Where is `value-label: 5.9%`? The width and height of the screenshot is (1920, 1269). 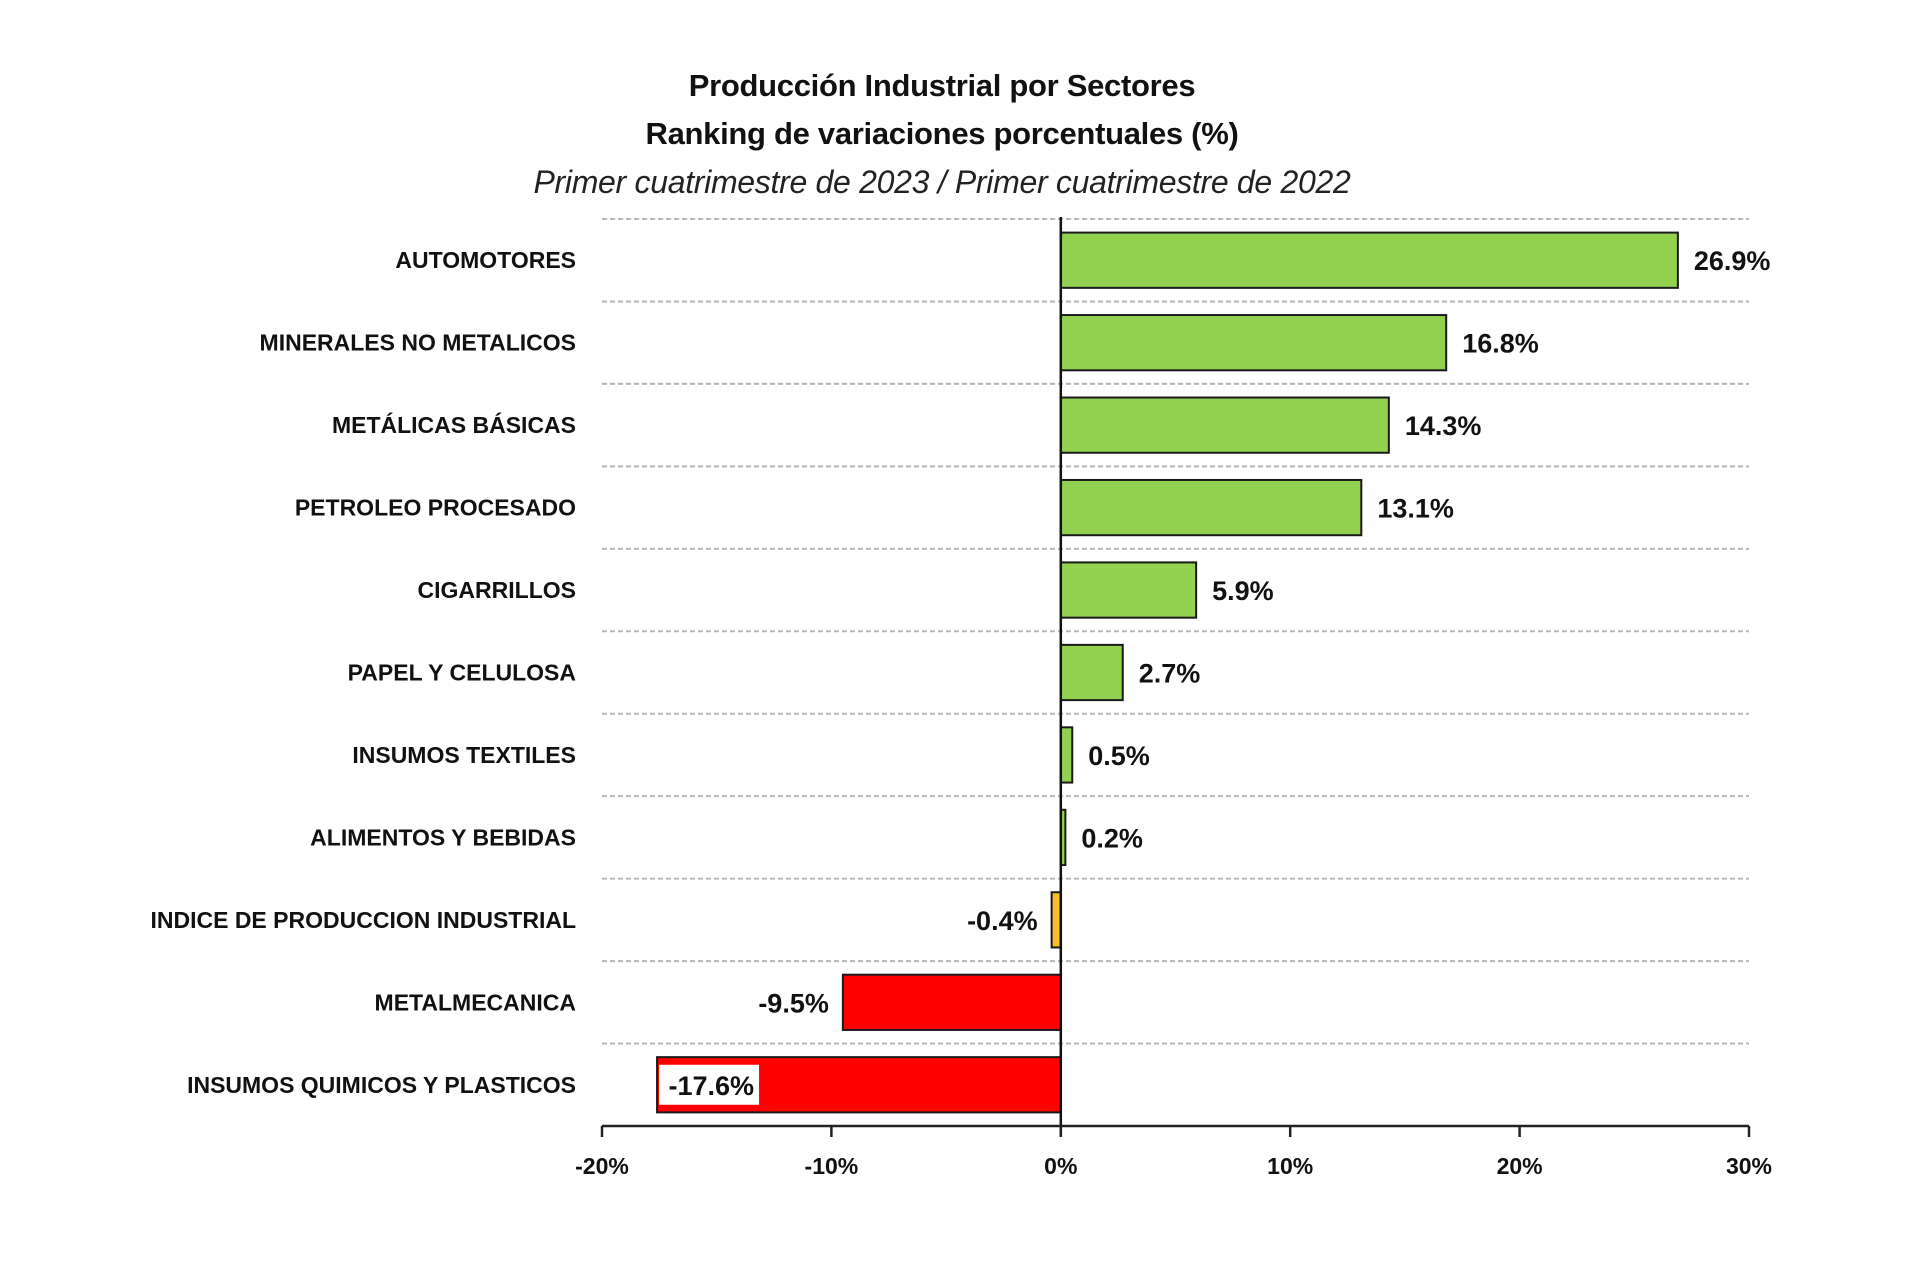
value-label: 5.9% is located at coordinates (1243, 591).